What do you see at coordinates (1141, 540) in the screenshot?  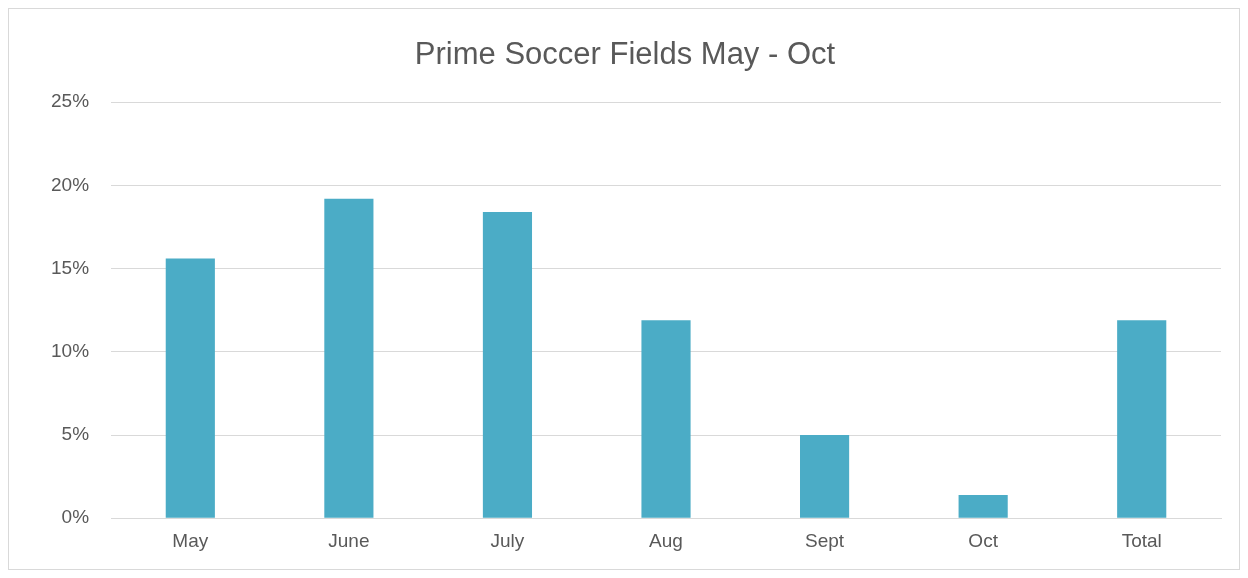 I see `x-tick-label: Total` at bounding box center [1141, 540].